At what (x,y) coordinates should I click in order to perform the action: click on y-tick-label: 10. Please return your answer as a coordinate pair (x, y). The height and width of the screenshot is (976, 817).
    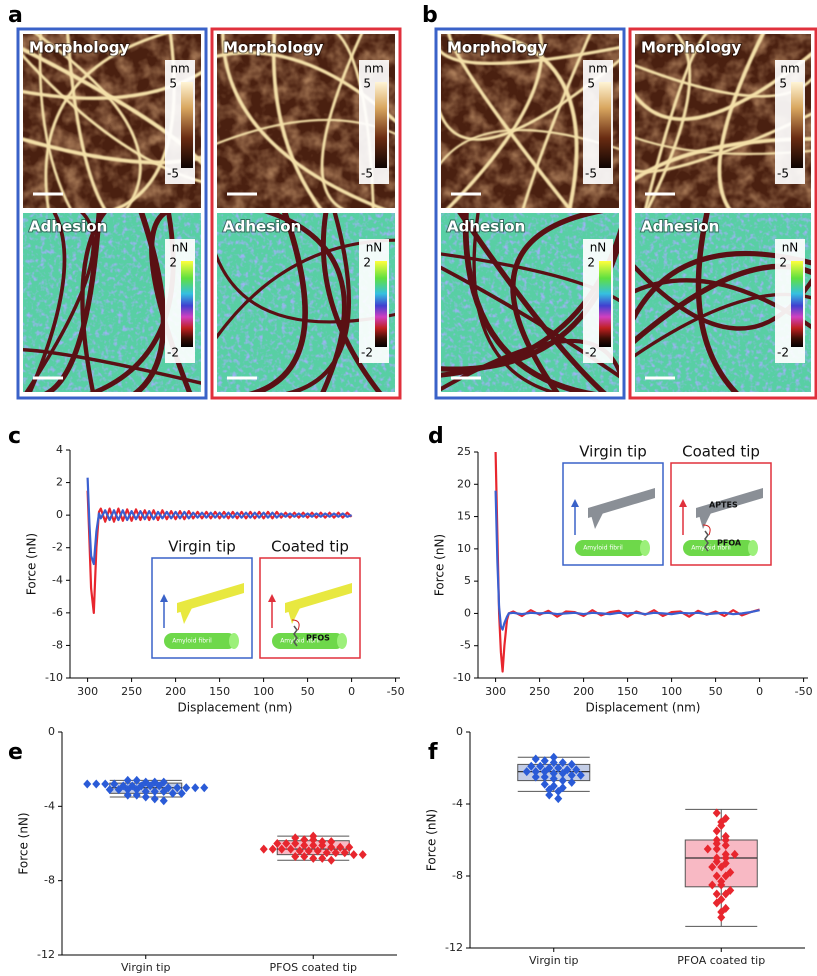
    Looking at the image, I should click on (464, 548).